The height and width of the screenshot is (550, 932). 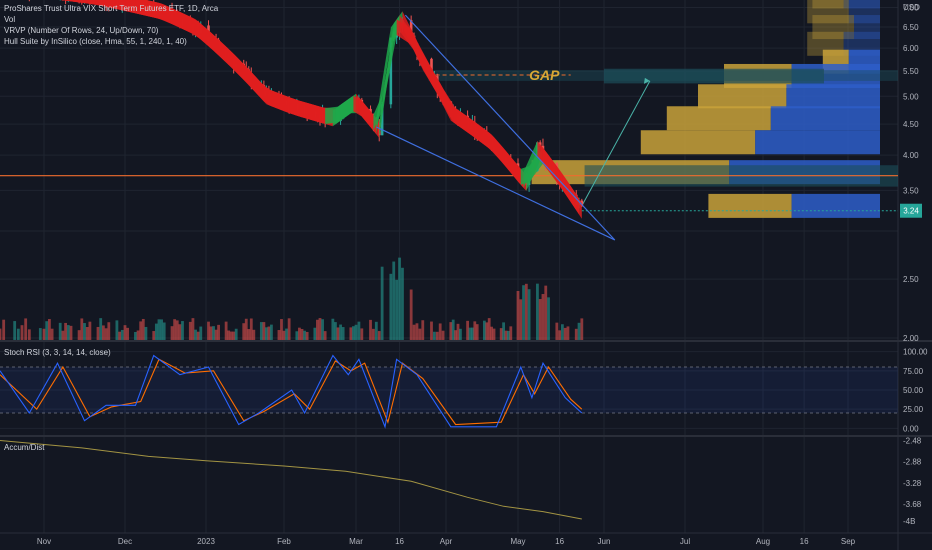 What do you see at coordinates (912, 462) in the screenshot?
I see `ad-tick-label: -2.88` at bounding box center [912, 462].